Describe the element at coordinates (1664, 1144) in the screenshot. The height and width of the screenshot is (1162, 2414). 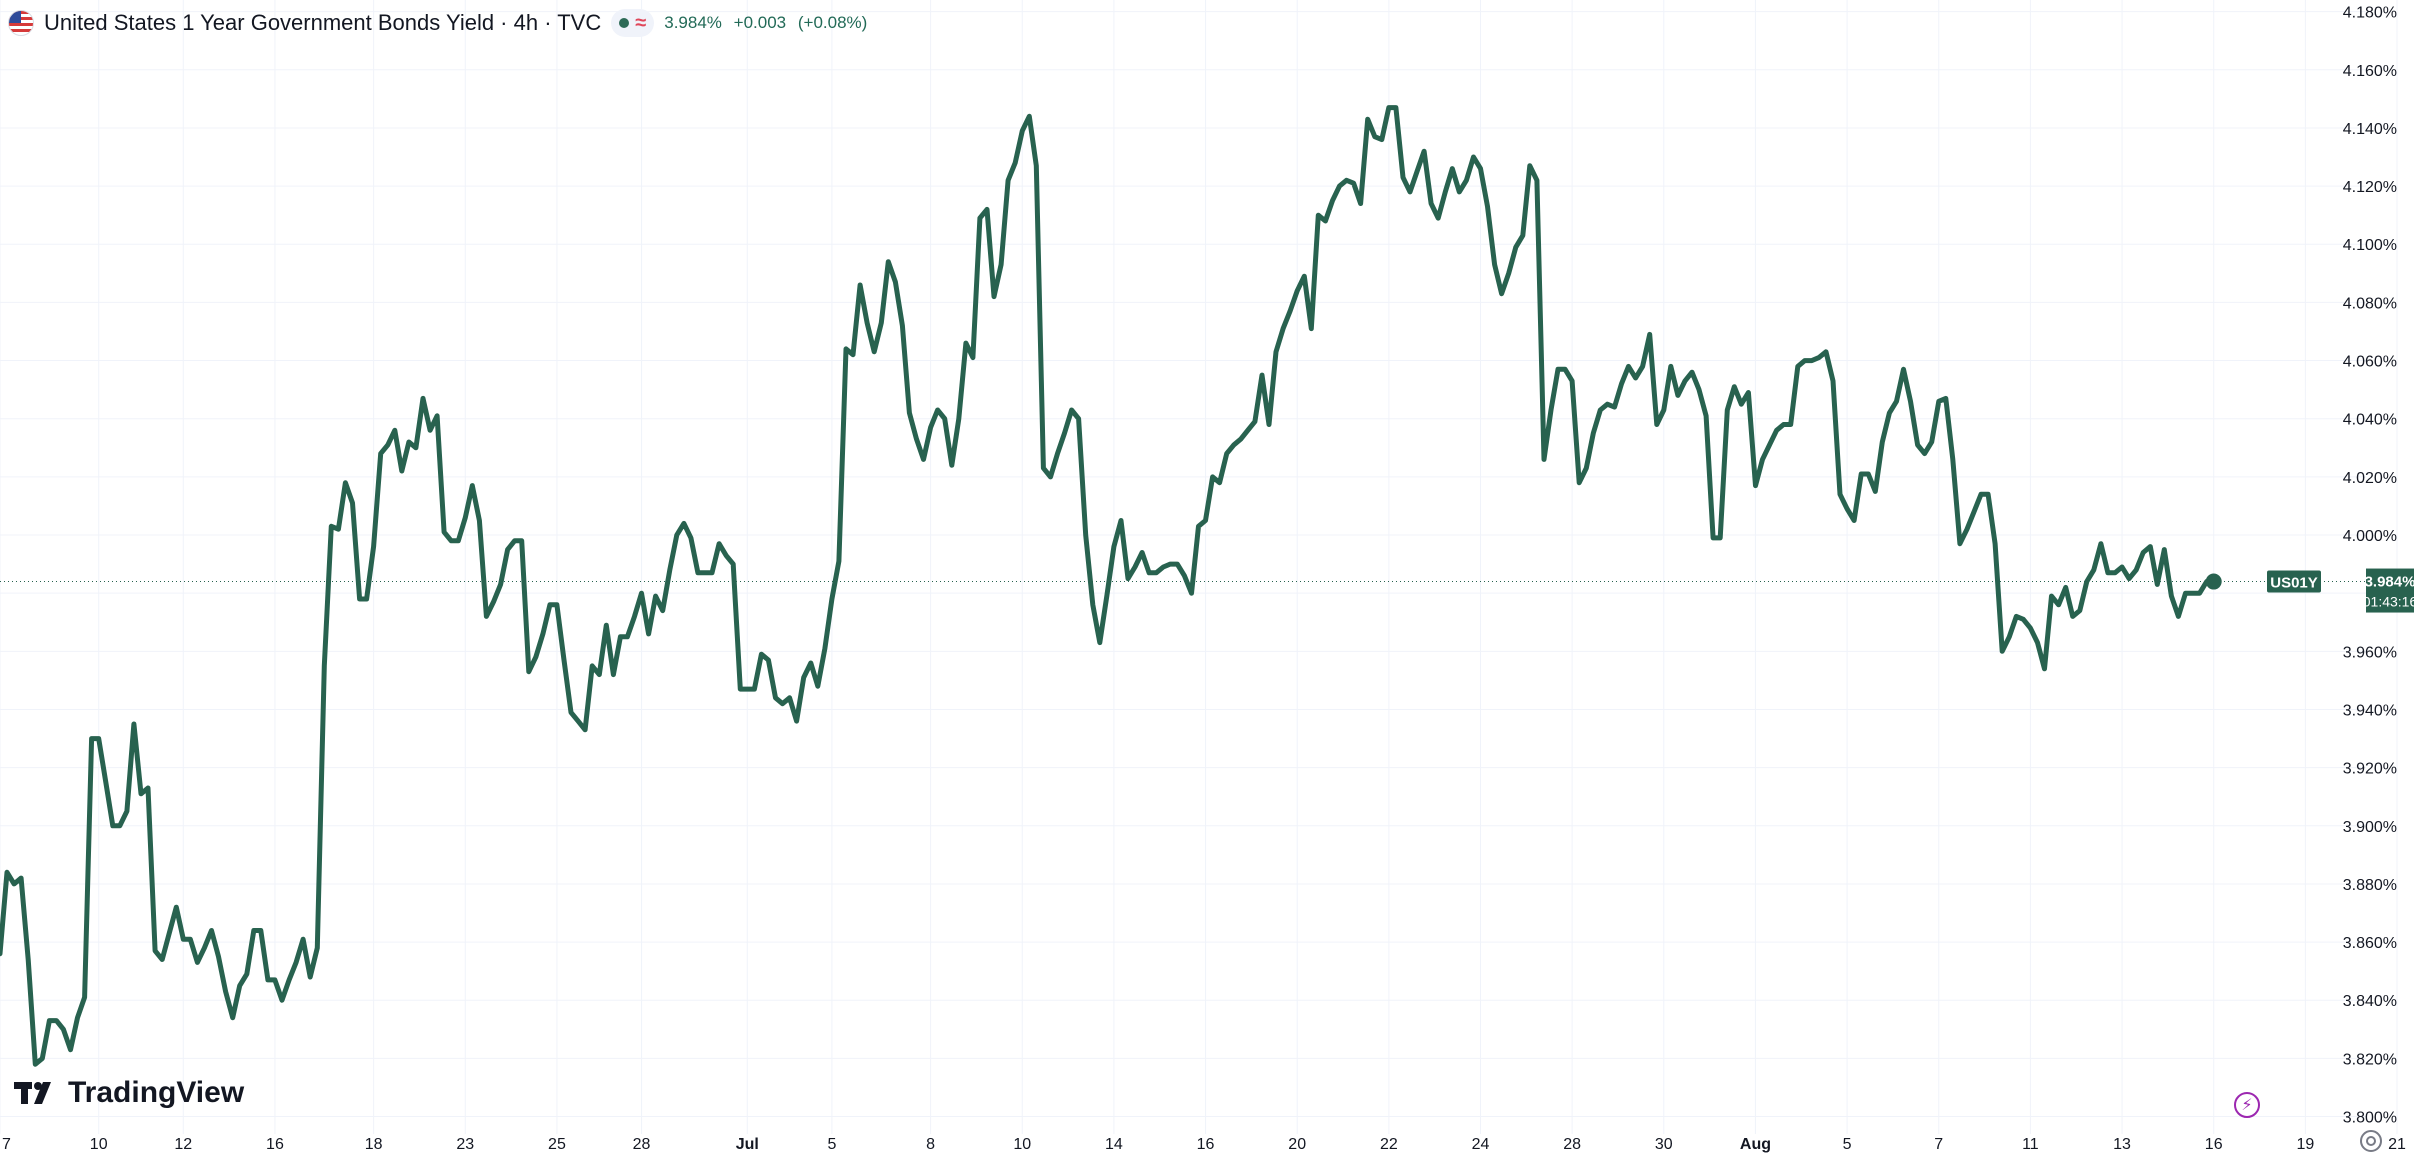
I see `x-tick-label: 30` at that location.